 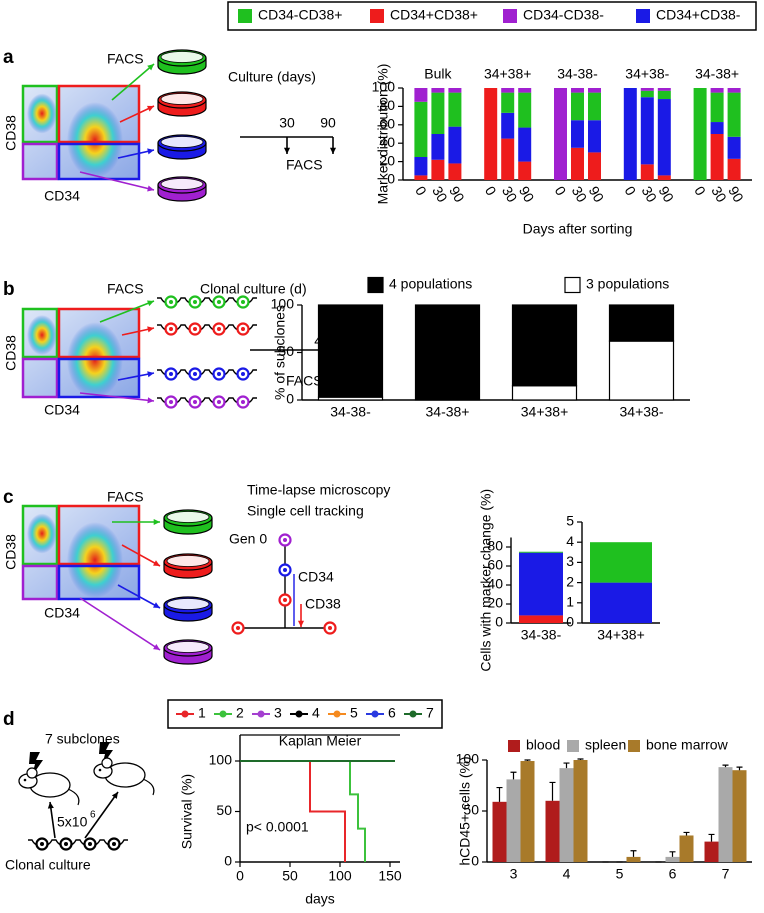 I want to click on legend-frame, so click(x=492, y=16).